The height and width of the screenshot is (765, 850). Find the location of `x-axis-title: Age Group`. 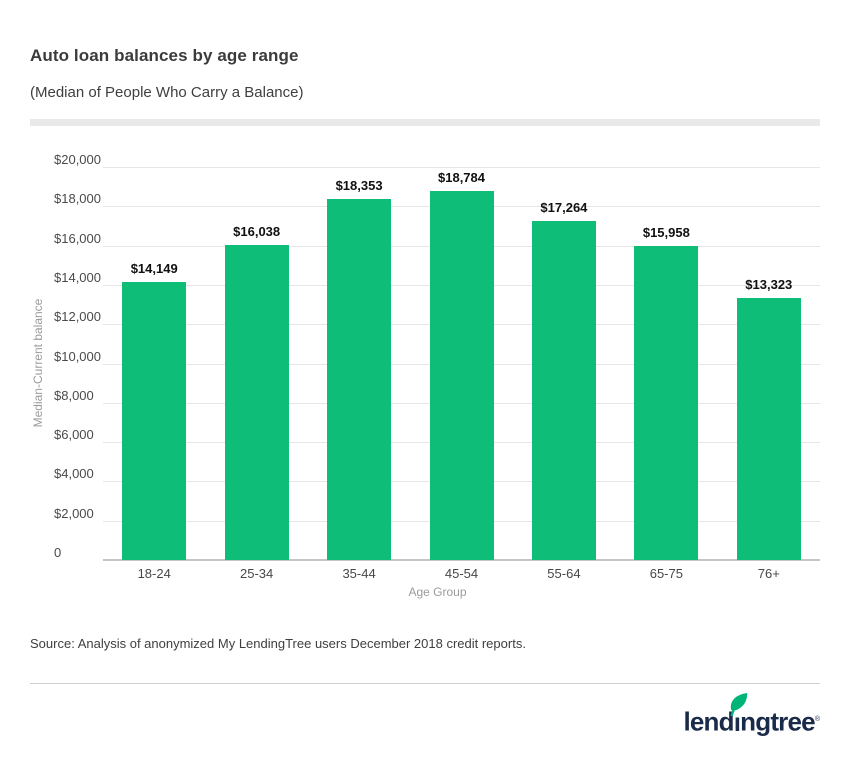

x-axis-title: Age Group is located at coordinates (437, 592).